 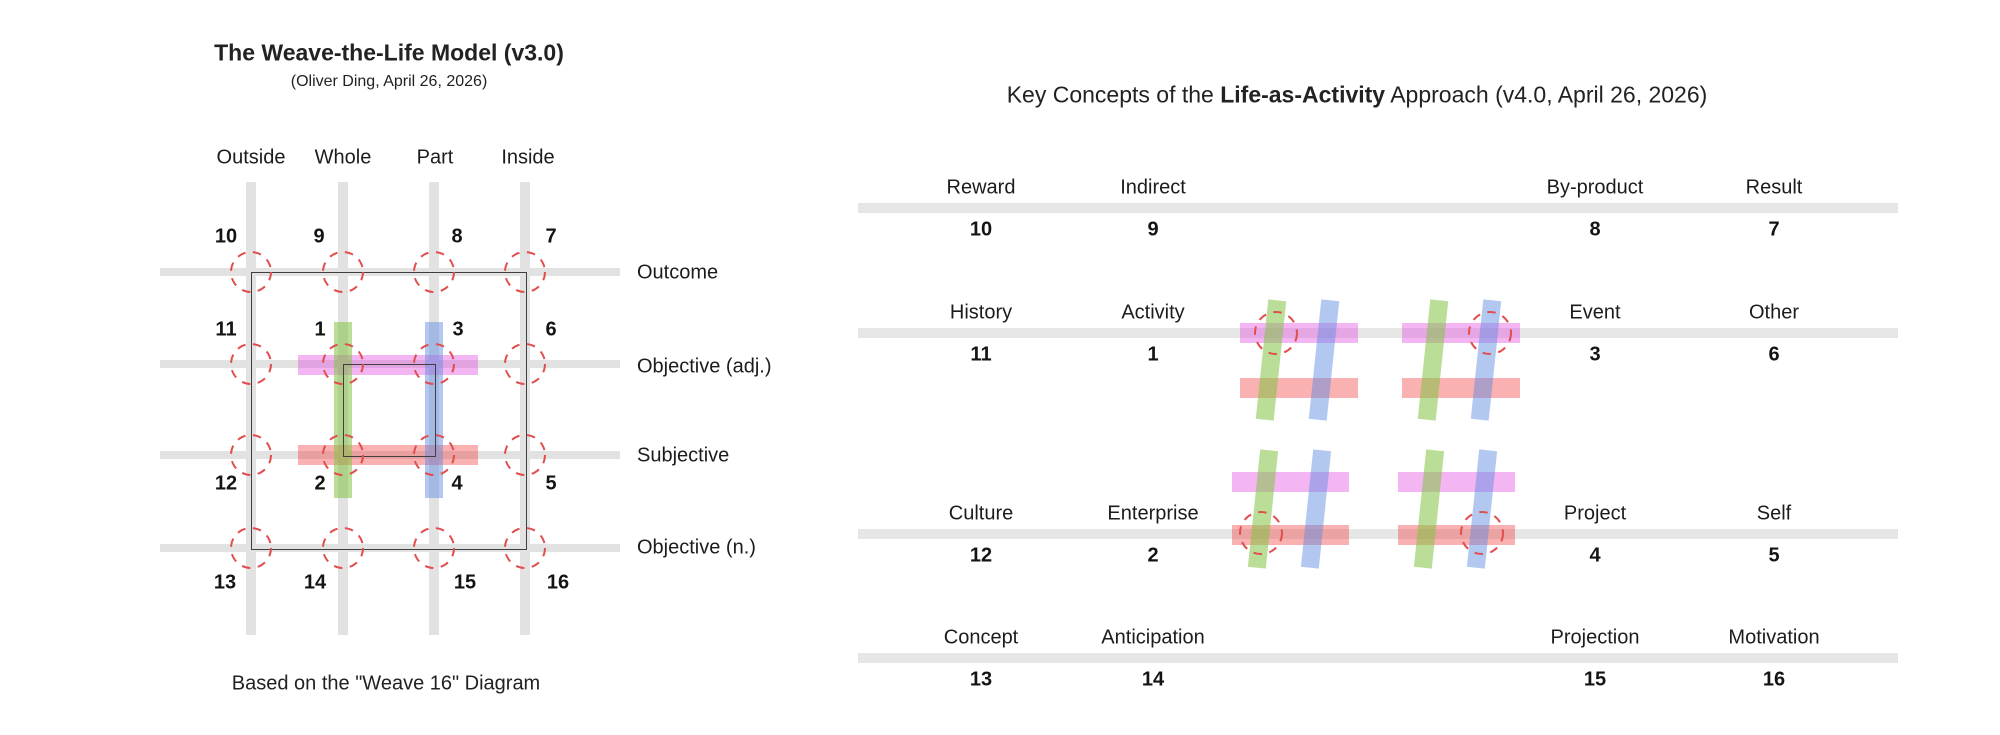 What do you see at coordinates (315, 582) in the screenshot?
I see `left-cell-number-14: 14` at bounding box center [315, 582].